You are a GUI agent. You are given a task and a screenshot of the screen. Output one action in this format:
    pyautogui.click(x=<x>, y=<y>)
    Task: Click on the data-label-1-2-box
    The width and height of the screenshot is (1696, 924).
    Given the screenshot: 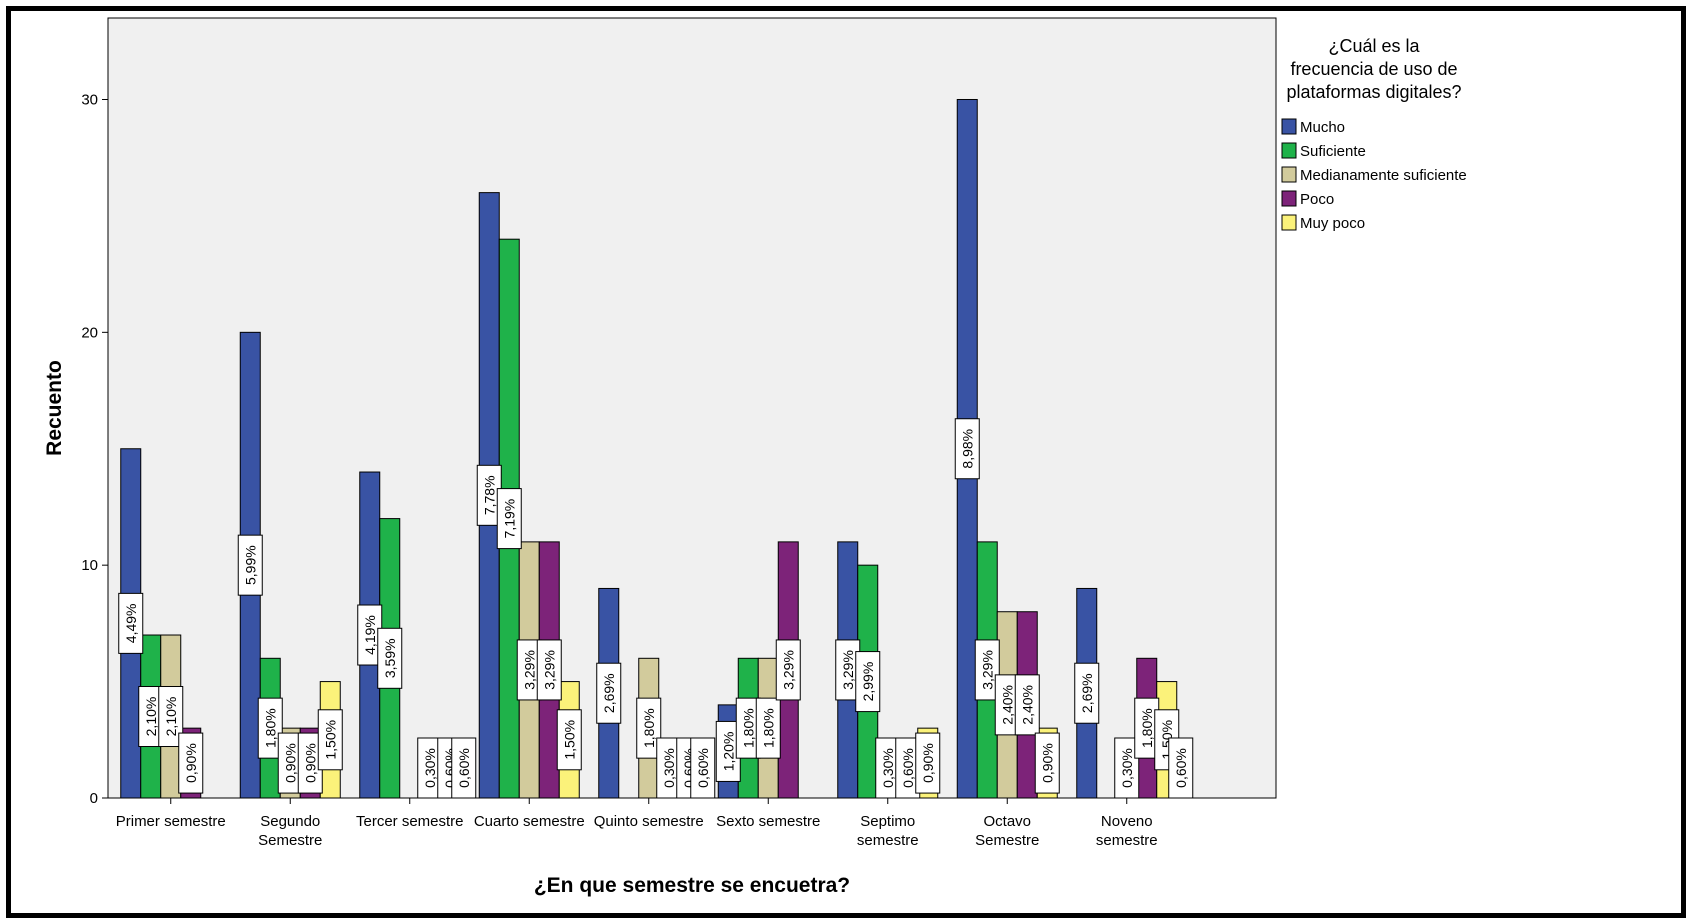 What is the action you would take?
    pyautogui.click(x=390, y=658)
    